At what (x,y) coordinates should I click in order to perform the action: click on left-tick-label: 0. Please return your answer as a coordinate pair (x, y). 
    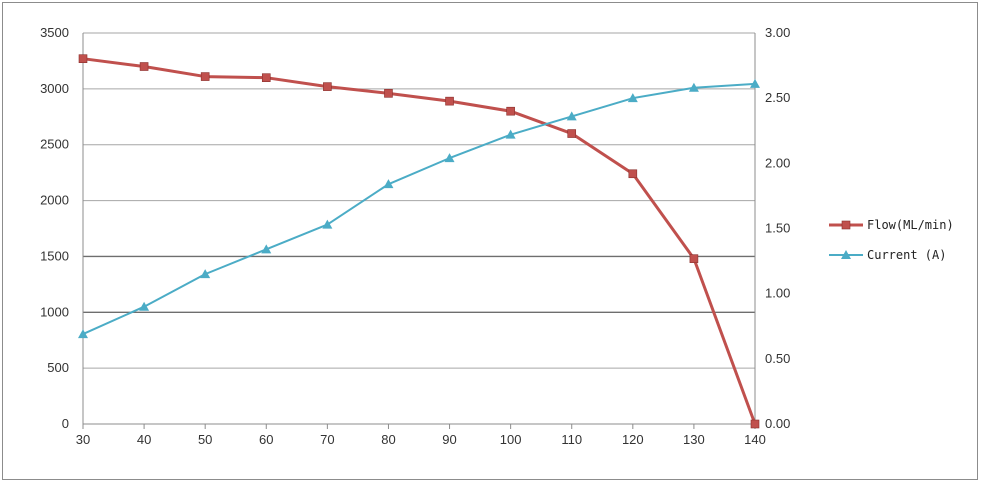
    Looking at the image, I should click on (65, 423).